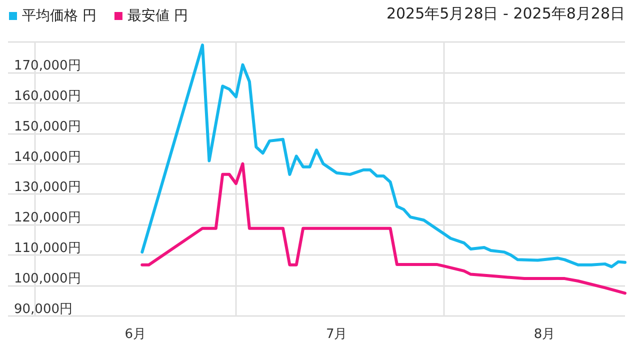 This screenshot has width=631, height=354. What do you see at coordinates (47, 157) in the screenshot?
I see `y-tick-label: 140,000円` at bounding box center [47, 157].